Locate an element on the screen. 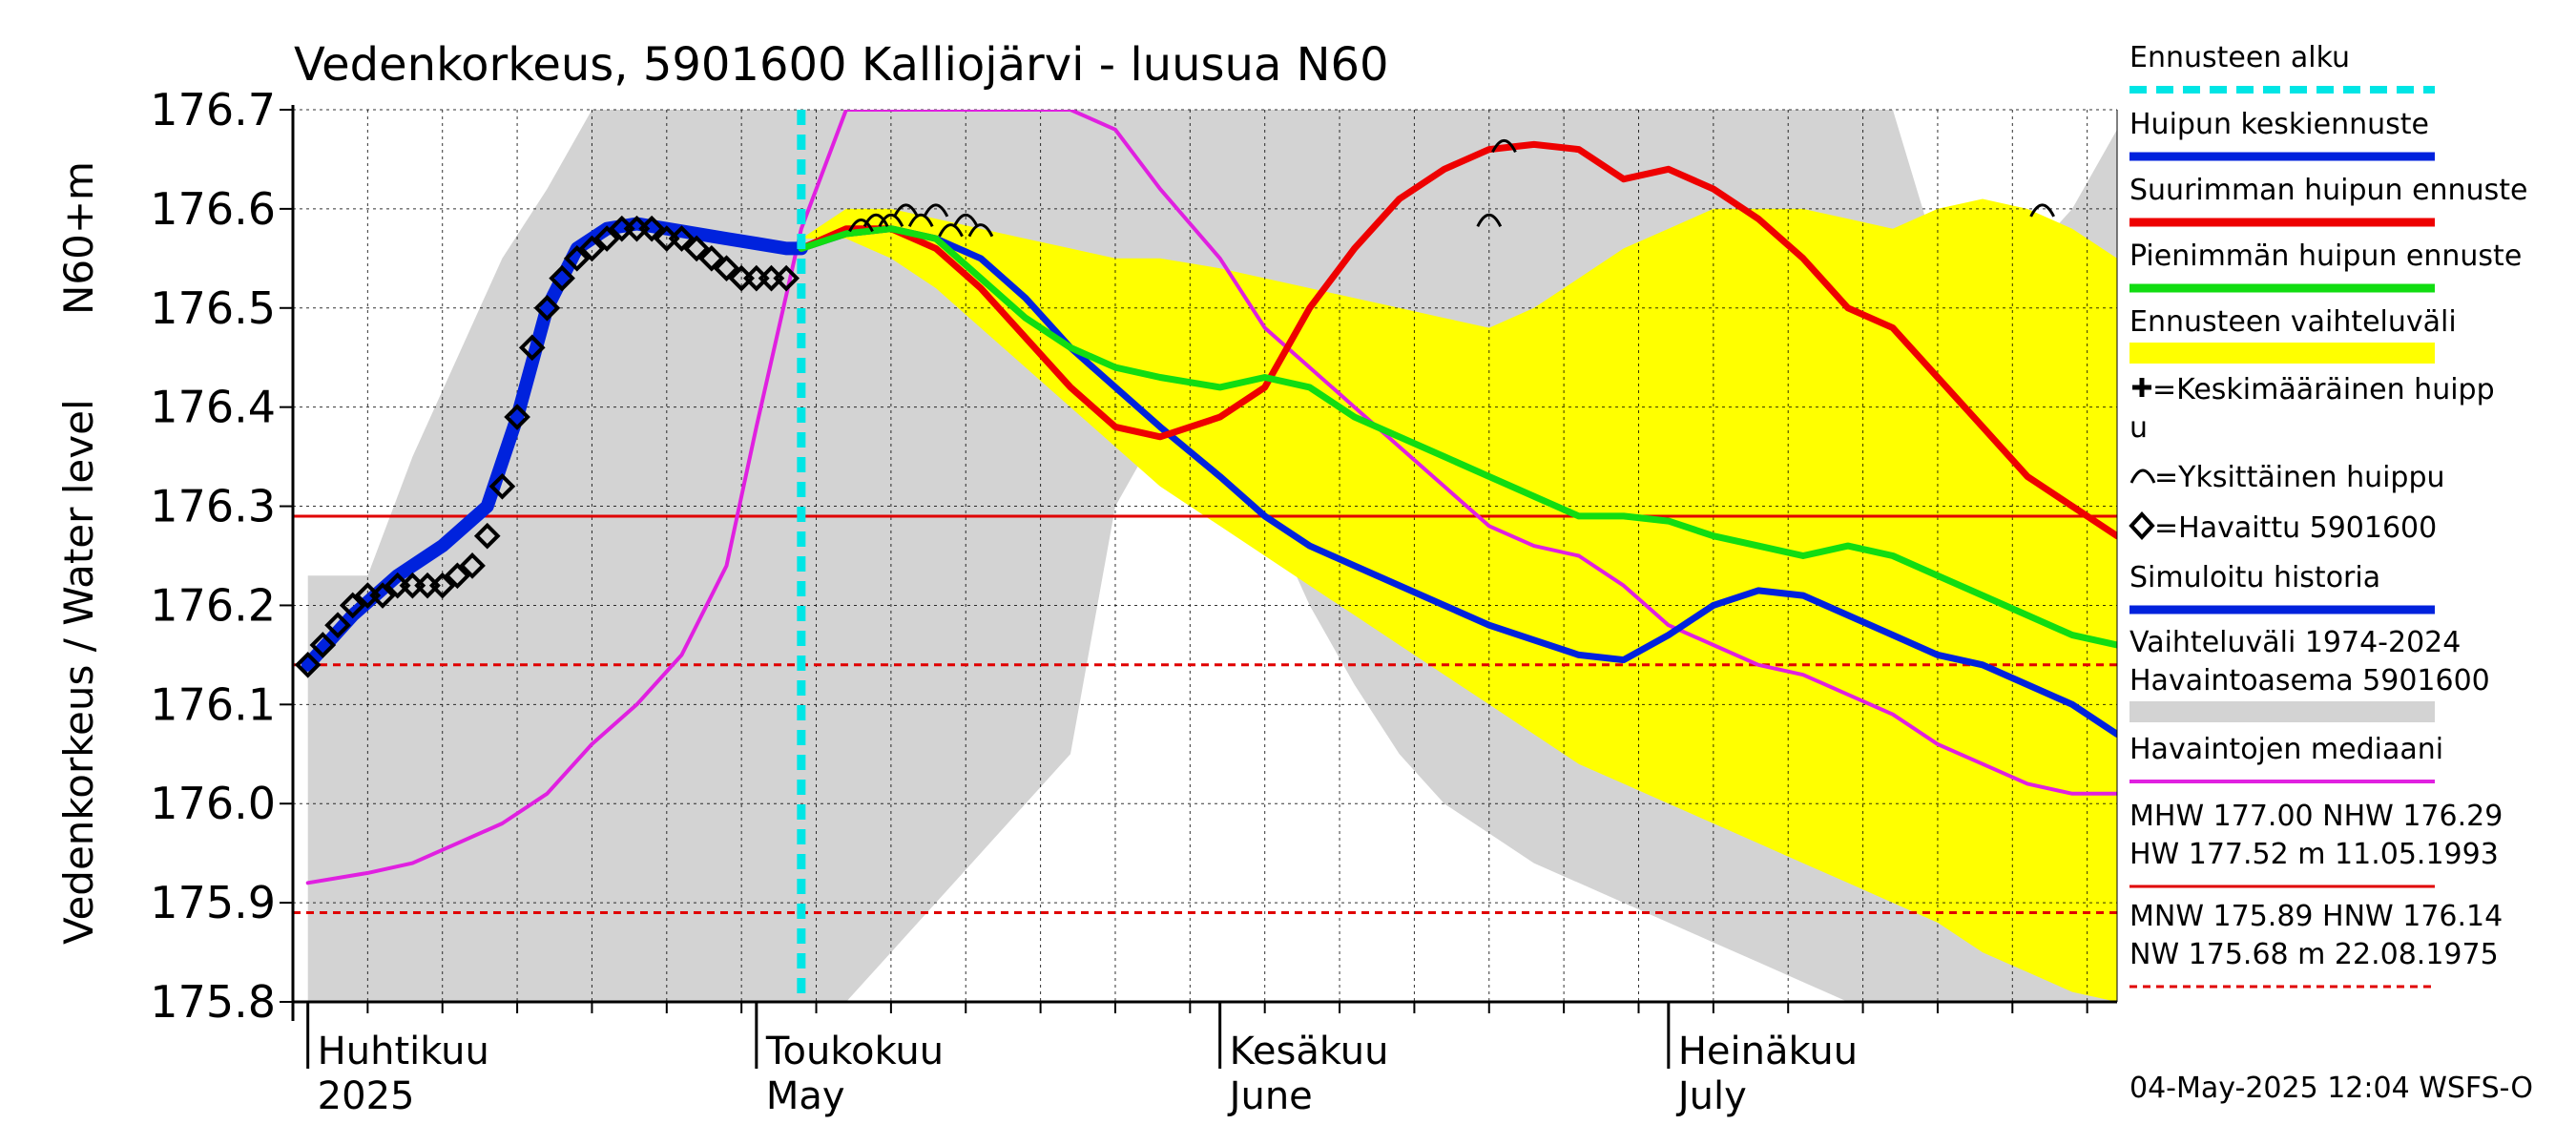 Image resolution: width=2576 pixels, height=1145 pixels. legend-label: =Keskimääräinen huipp is located at coordinates (2323, 390).